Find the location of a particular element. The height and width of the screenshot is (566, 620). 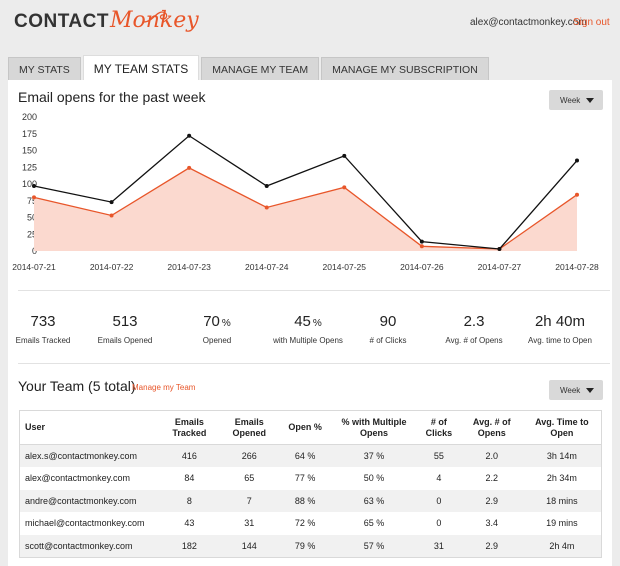

y-tick-label: 175 is located at coordinates (29, 134).